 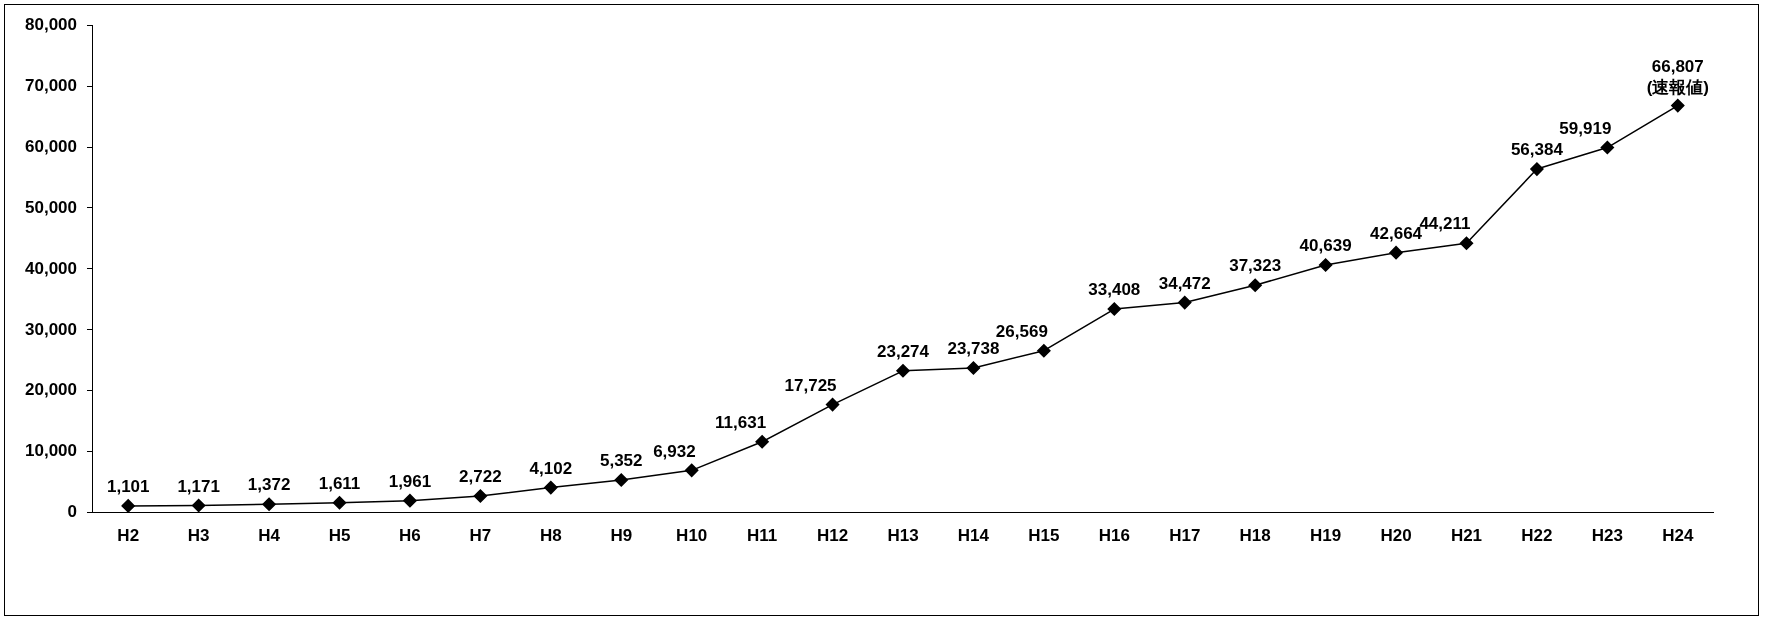 I want to click on data-label: 17,725, so click(x=810, y=385).